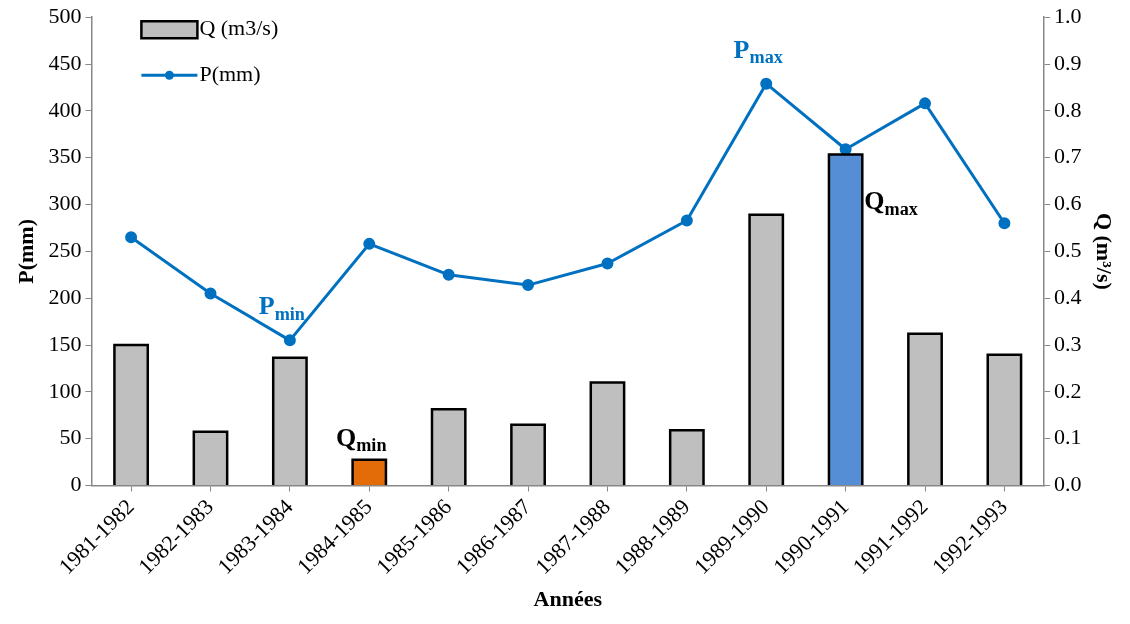  I want to click on y-tick-label: 0, so click(76, 484).